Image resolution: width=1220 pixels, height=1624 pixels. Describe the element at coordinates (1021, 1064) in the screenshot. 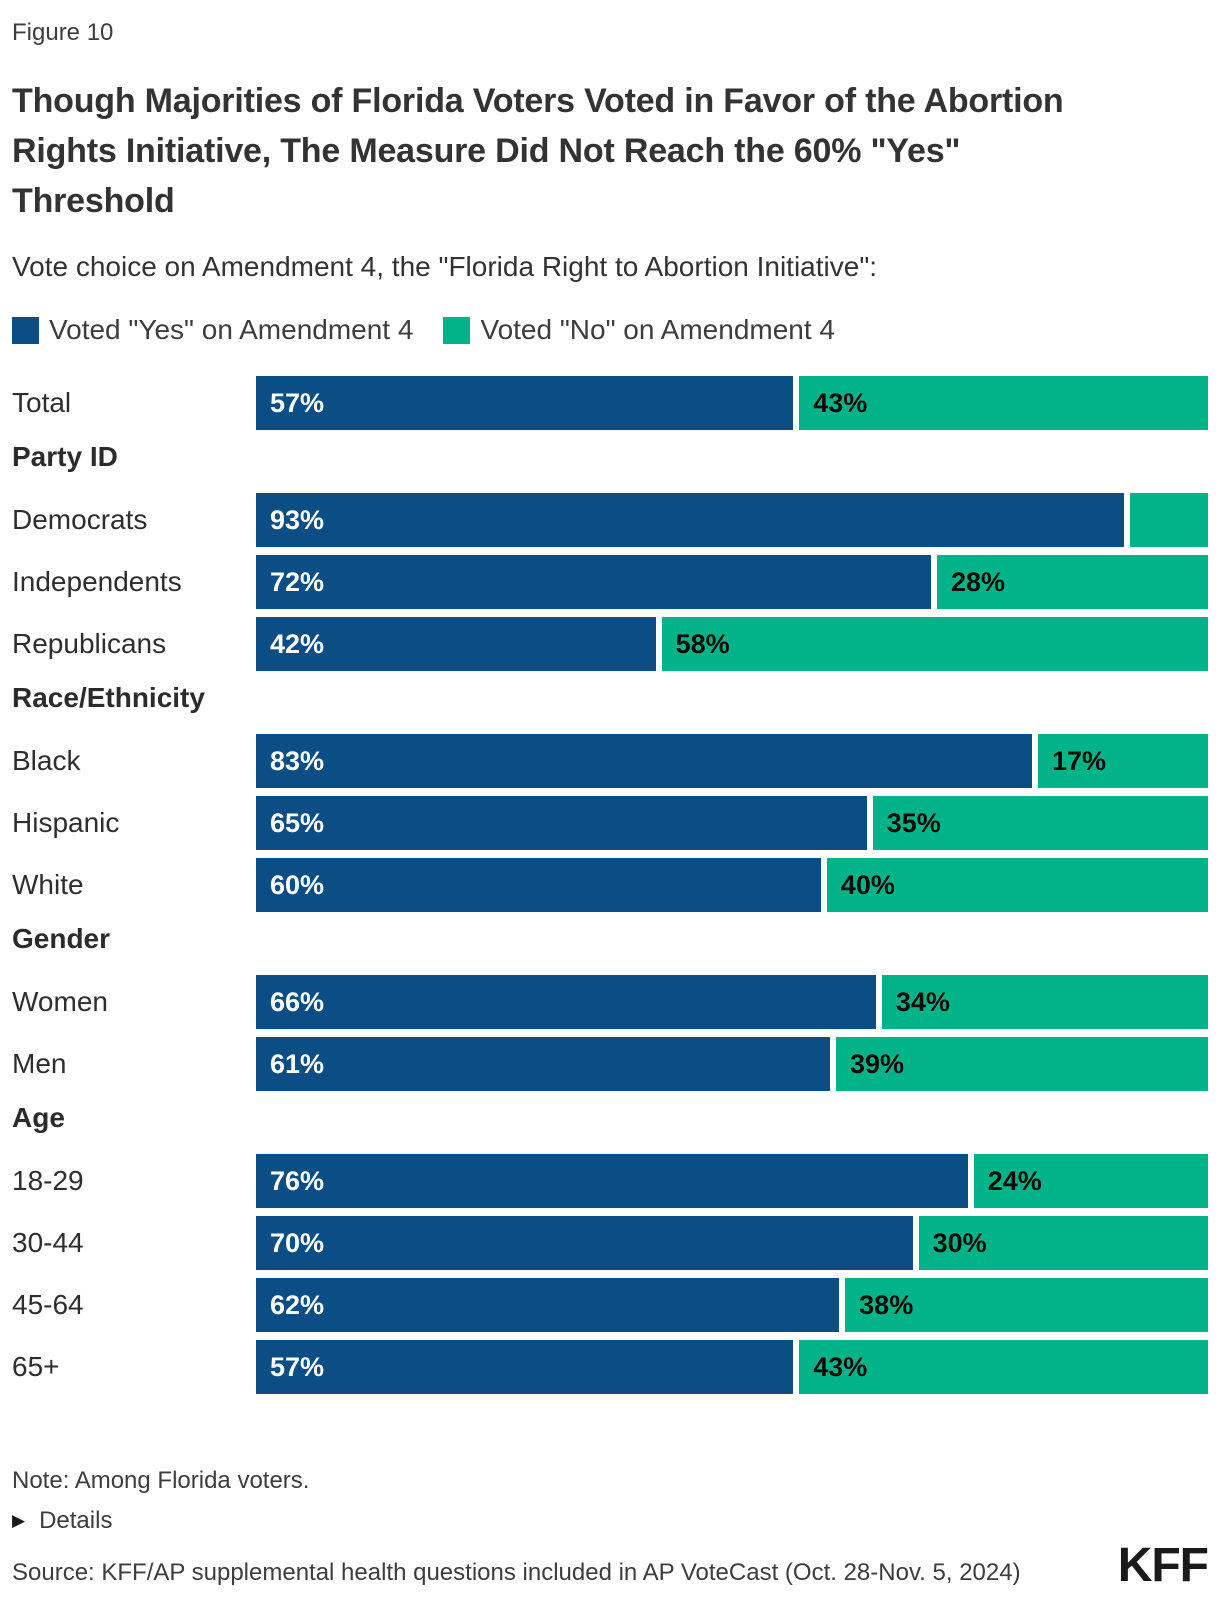

I see `no-bar-segment: 39%` at that location.